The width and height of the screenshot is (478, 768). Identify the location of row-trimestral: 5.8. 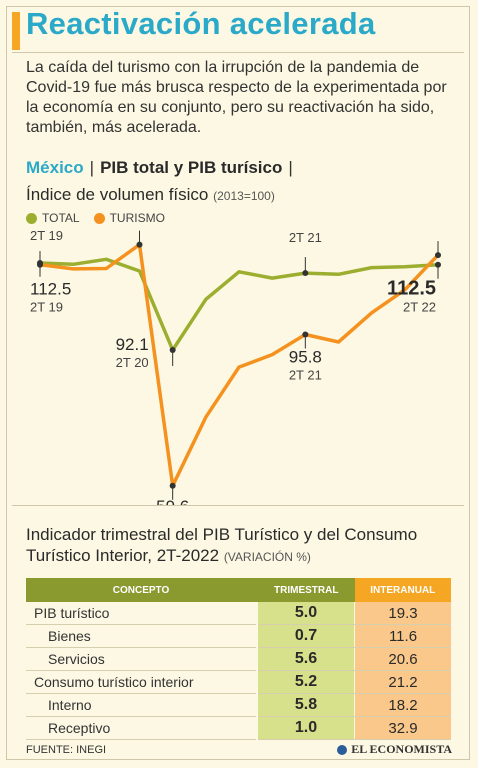
(306, 705).